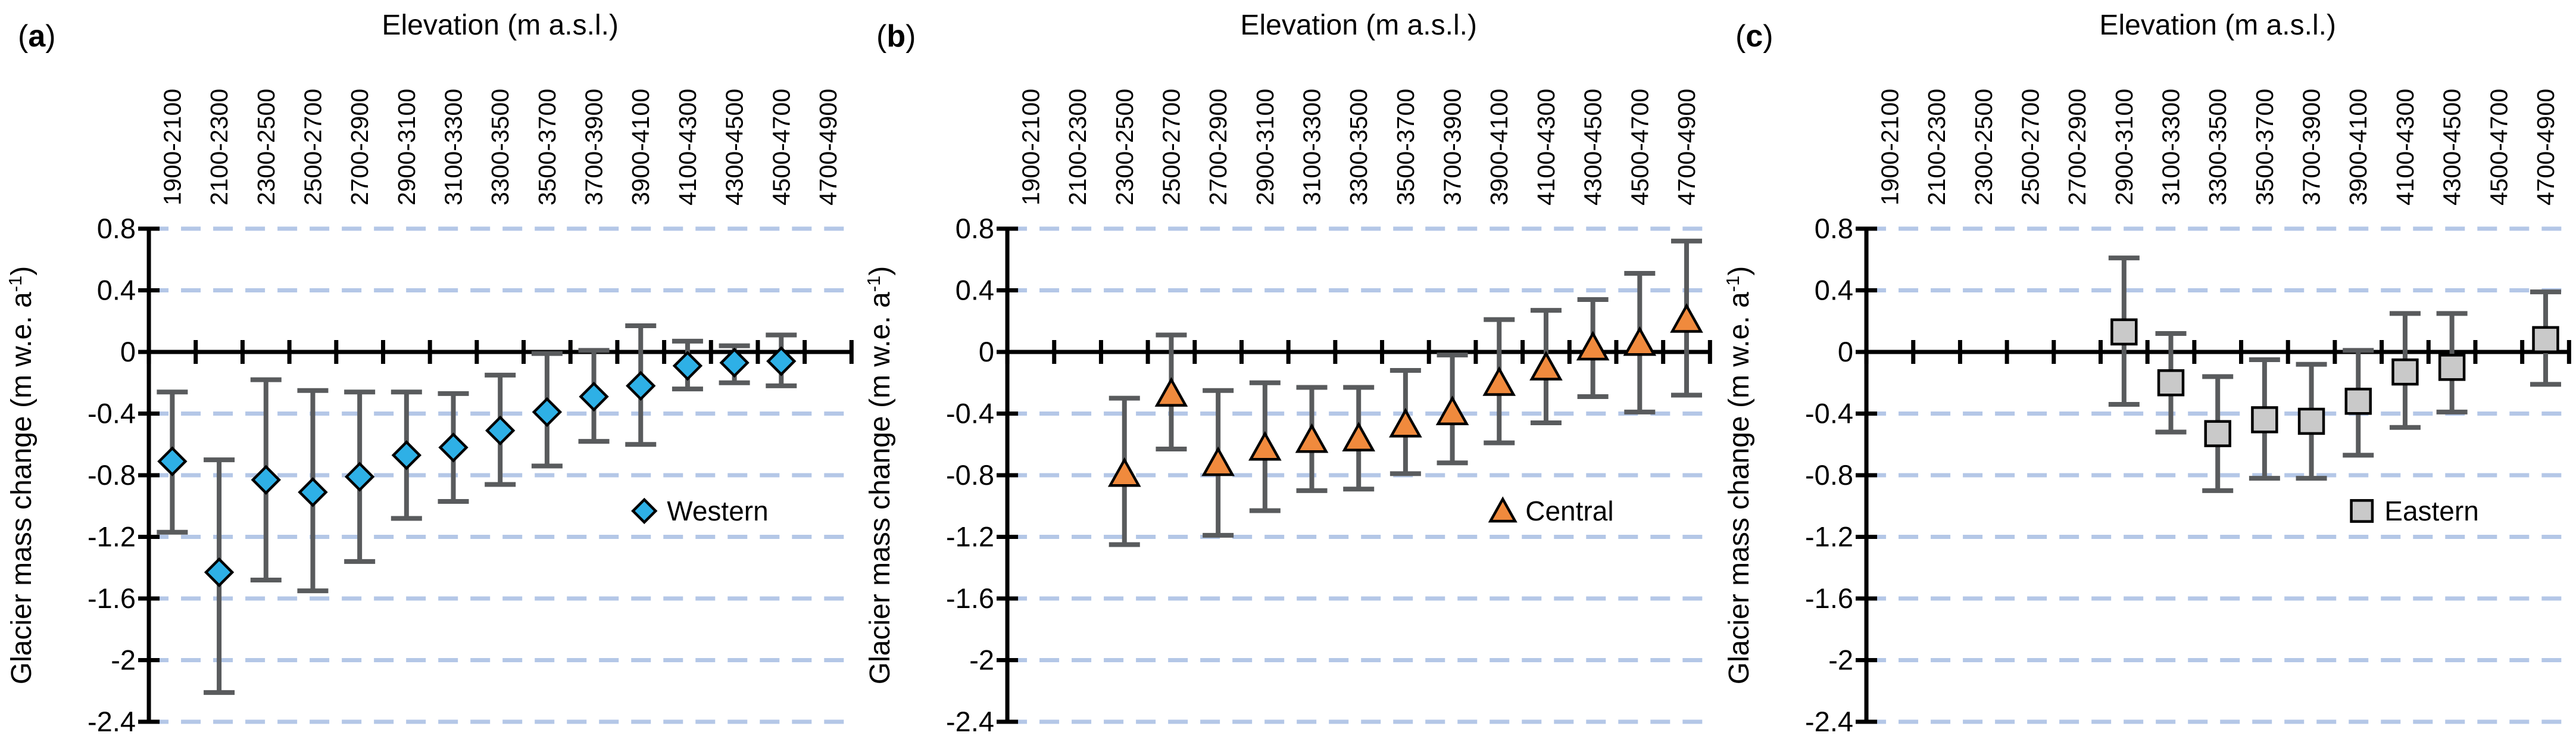 The width and height of the screenshot is (2576, 745). What do you see at coordinates (1936, 147) in the screenshot?
I see `x-tick-label: 2100-2300` at bounding box center [1936, 147].